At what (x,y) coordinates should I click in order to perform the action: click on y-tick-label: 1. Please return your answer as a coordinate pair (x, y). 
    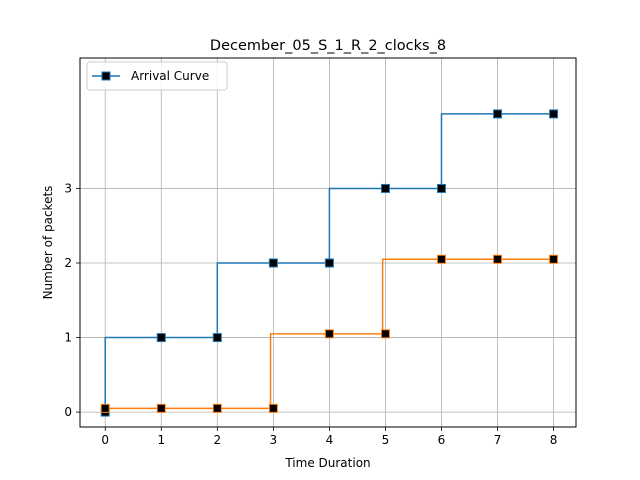
    Looking at the image, I should click on (68, 338).